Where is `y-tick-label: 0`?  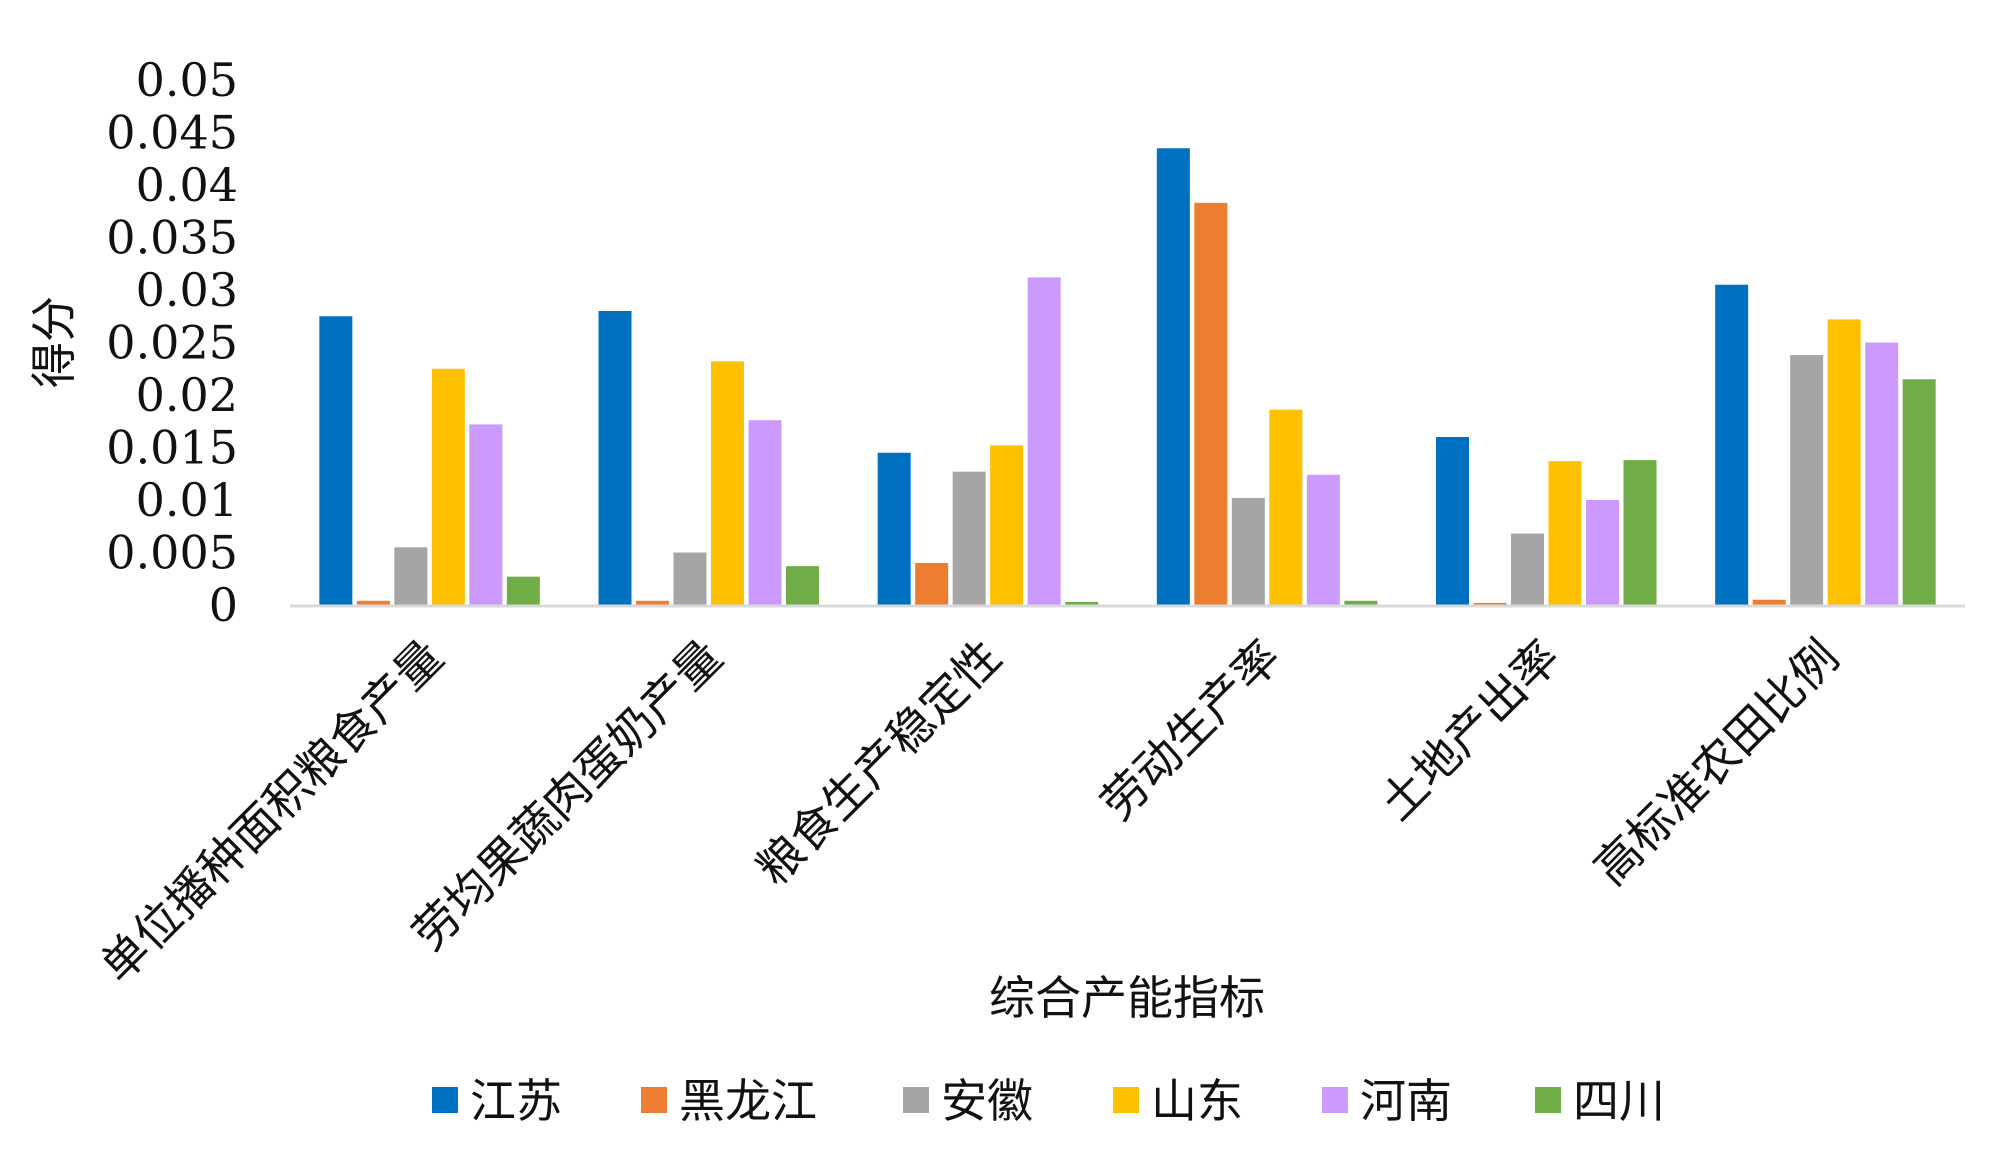 y-tick-label: 0 is located at coordinates (223, 605).